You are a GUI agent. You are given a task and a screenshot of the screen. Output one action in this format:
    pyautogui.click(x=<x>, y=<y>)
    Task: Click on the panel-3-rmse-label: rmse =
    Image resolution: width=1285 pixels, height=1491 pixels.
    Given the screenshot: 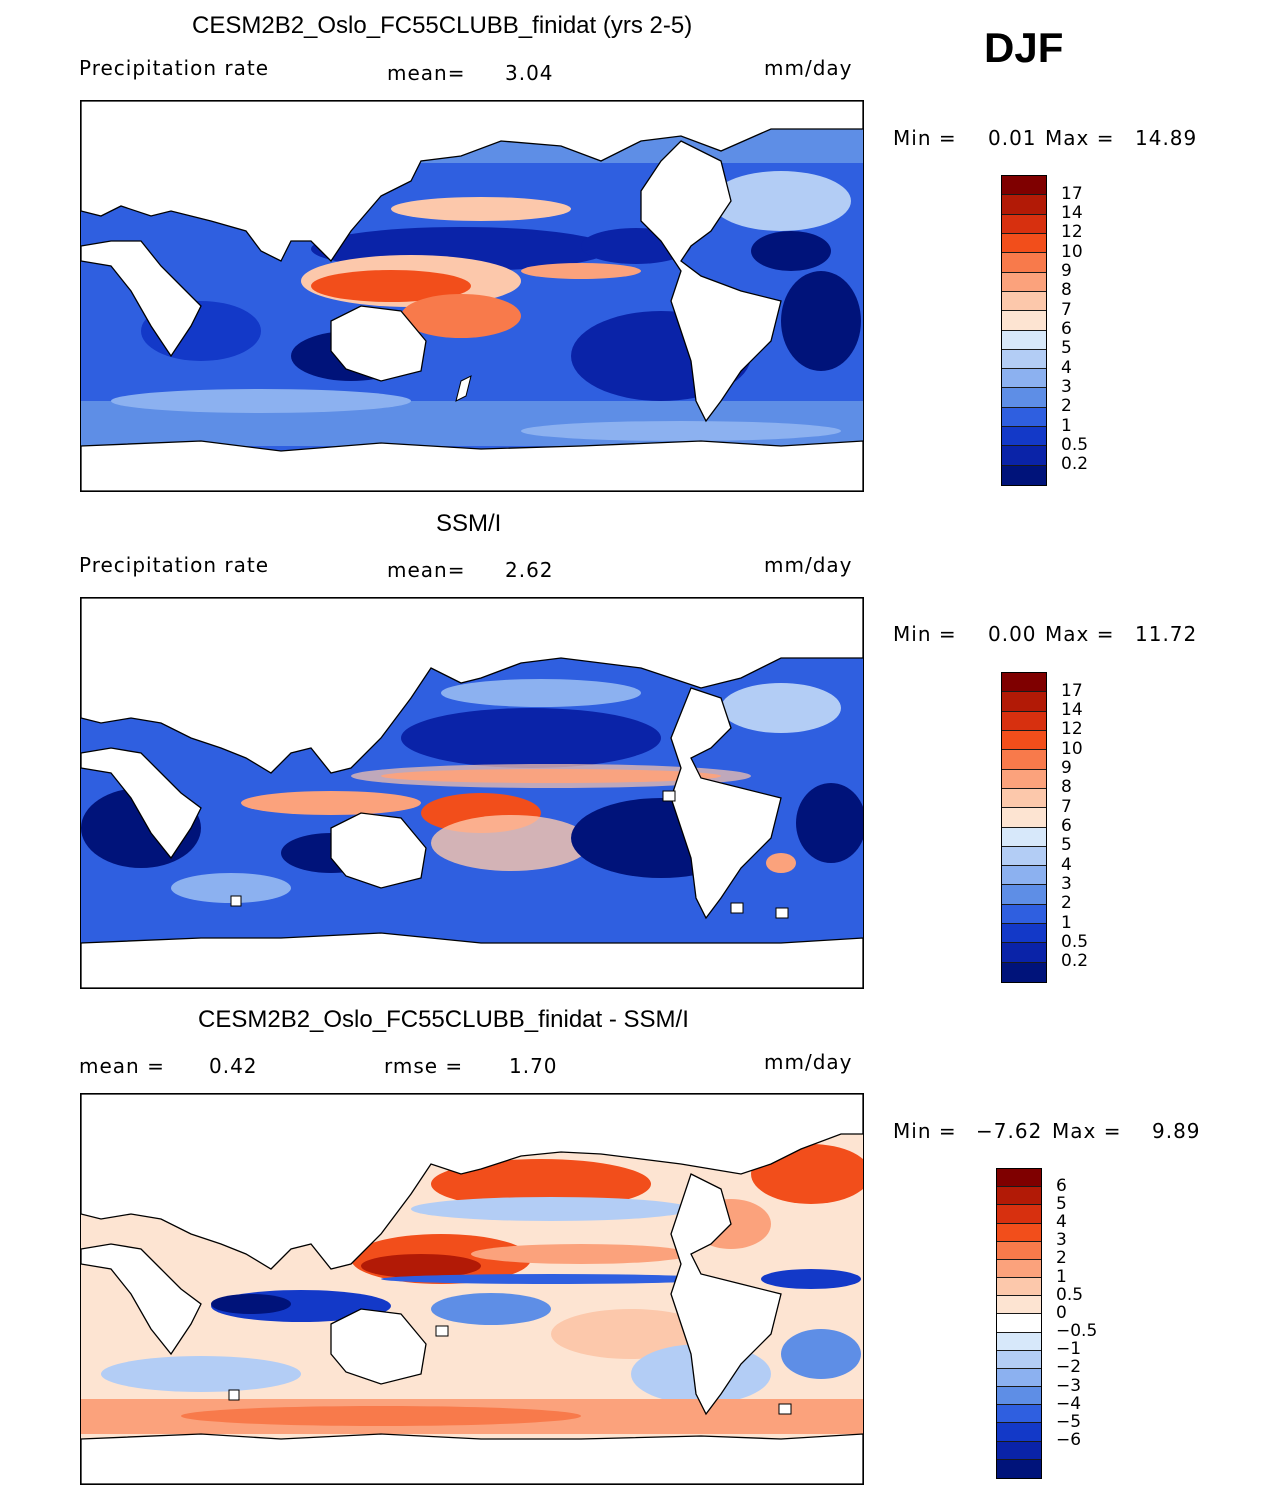 What is the action you would take?
    pyautogui.click(x=424, y=1066)
    